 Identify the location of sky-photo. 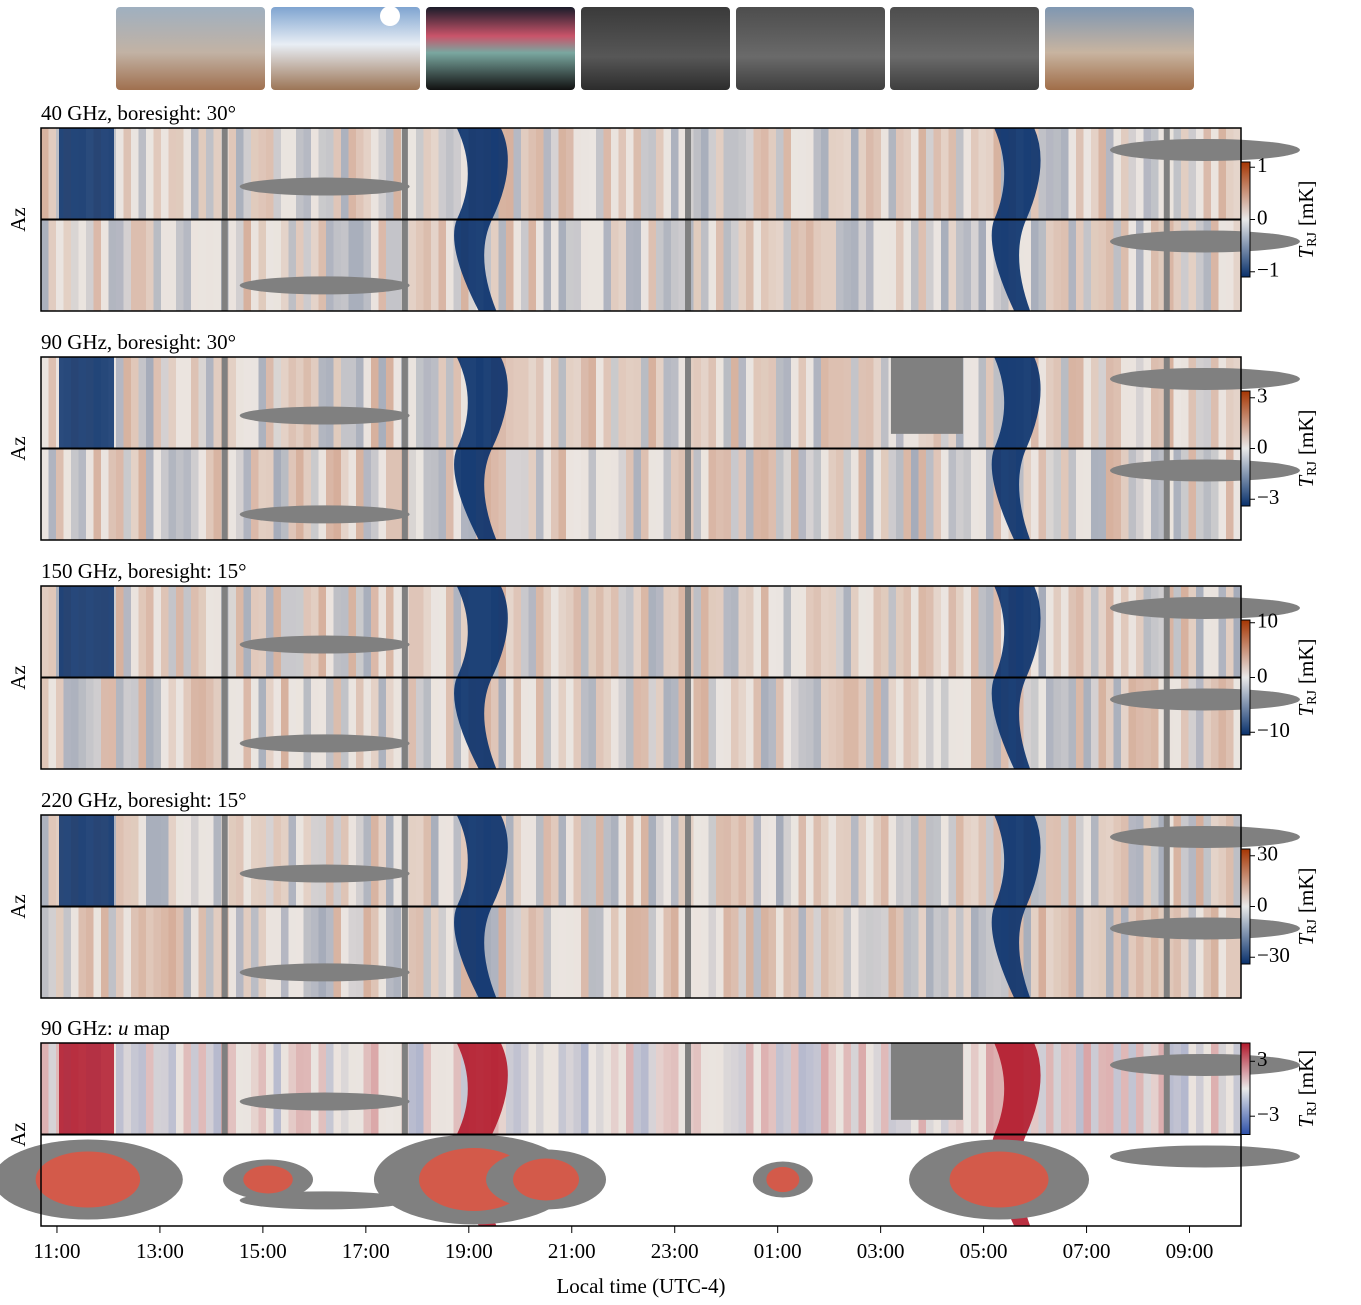
(345, 48).